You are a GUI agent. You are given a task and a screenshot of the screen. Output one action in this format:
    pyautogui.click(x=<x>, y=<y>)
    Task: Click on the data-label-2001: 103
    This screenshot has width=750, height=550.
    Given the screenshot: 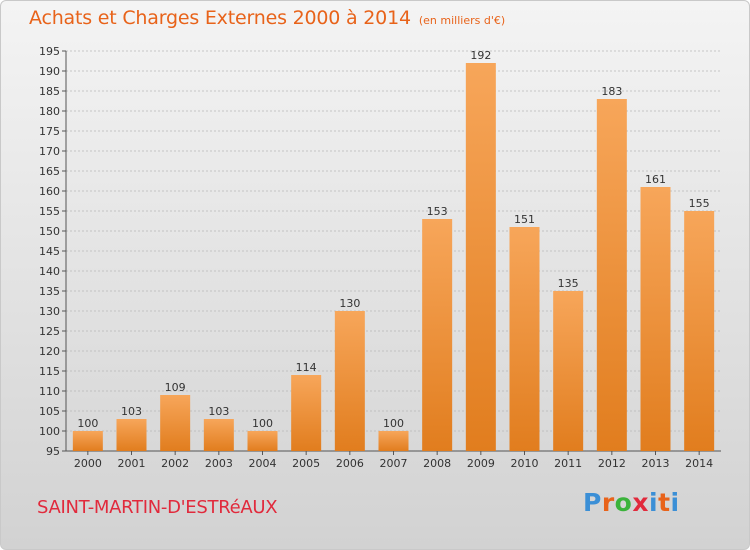 What is the action you would take?
    pyautogui.click(x=131, y=411)
    